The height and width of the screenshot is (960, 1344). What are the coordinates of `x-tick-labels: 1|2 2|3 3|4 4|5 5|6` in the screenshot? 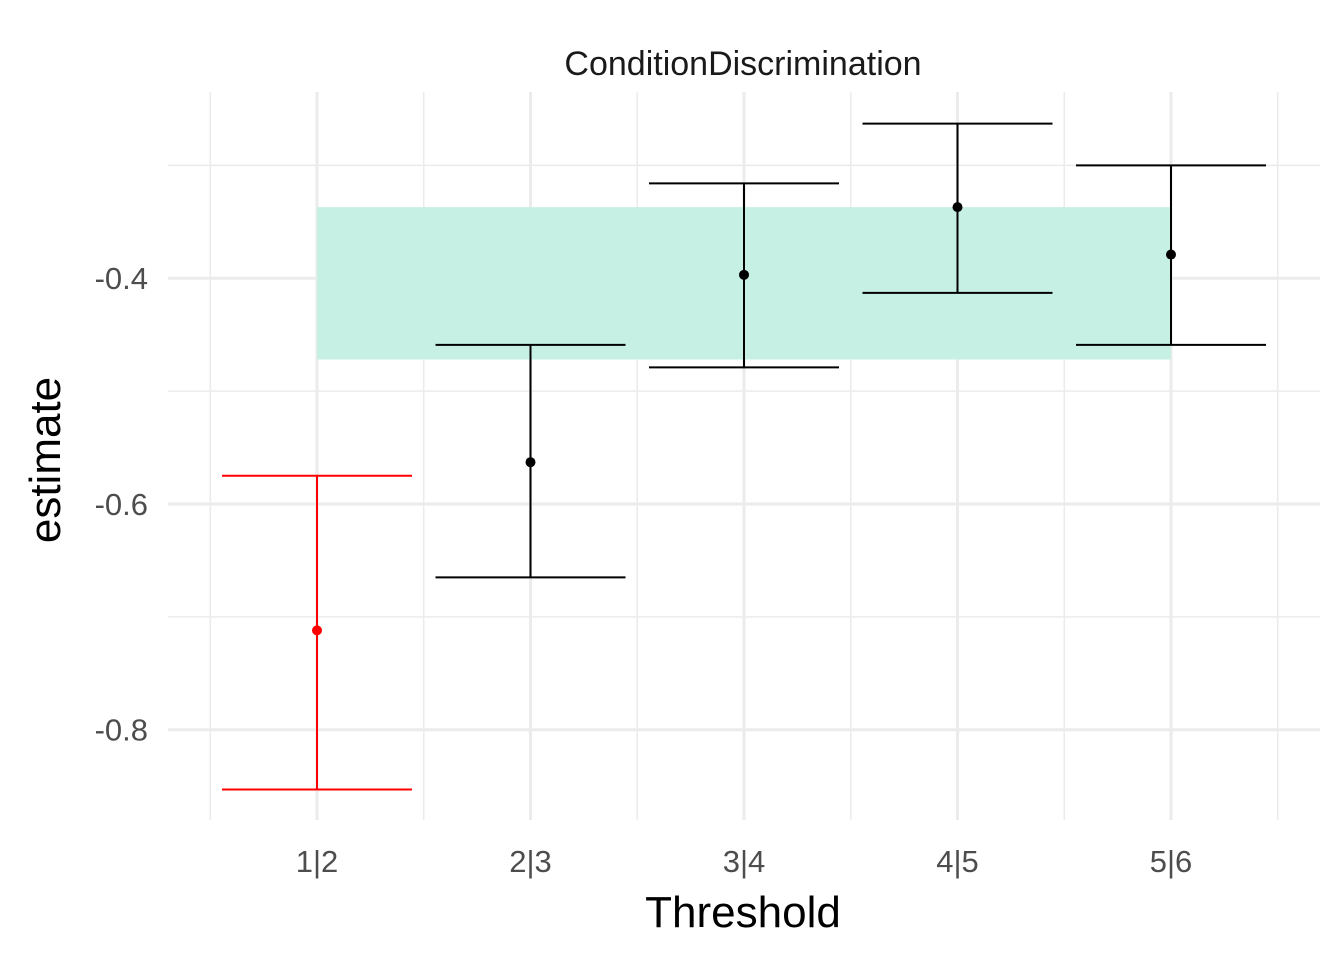 It's located at (744, 861).